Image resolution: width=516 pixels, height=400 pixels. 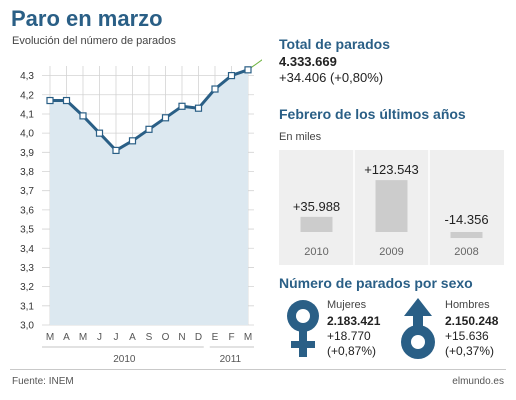 I want to click on total-callout-leader, so click(x=254, y=65).